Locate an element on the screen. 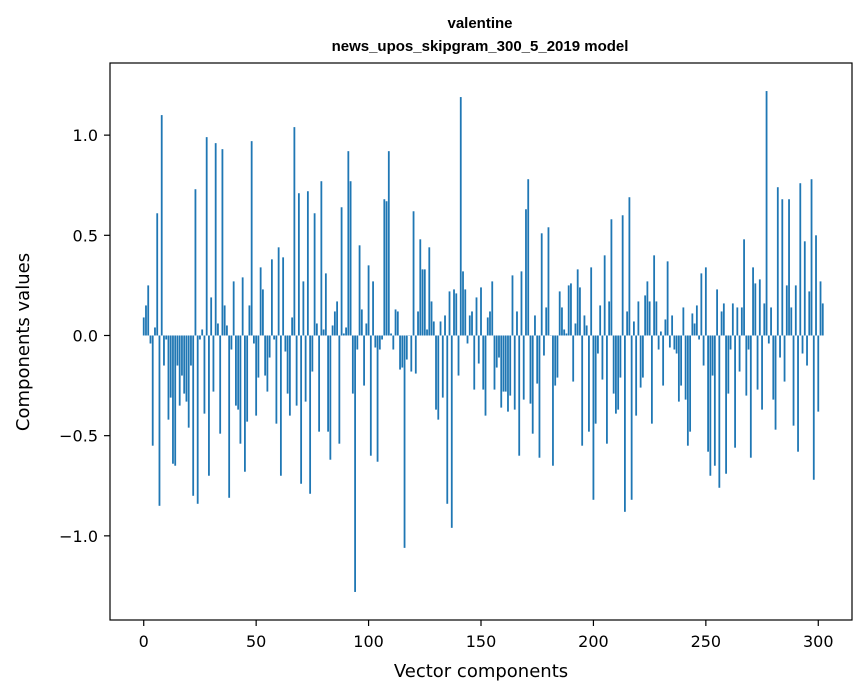 Image resolution: width=867 pixels, height=696 pixels. y-axis-label: Components values is located at coordinates (23, 342).